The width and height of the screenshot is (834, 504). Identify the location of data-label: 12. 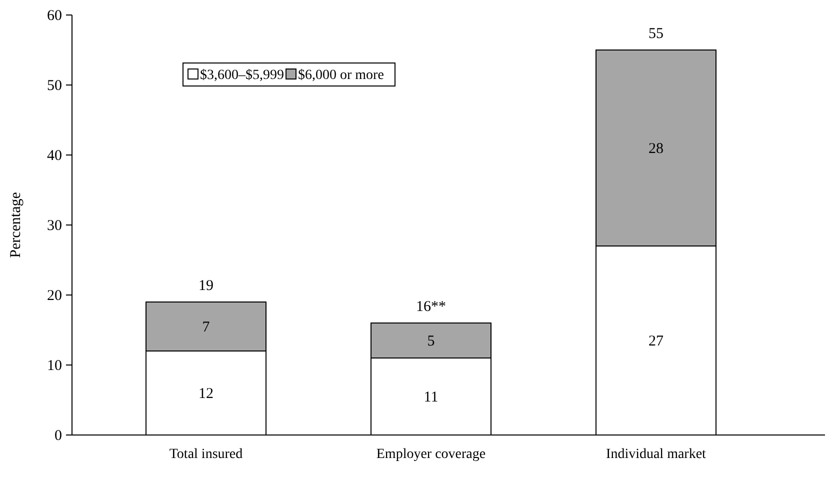
(206, 394).